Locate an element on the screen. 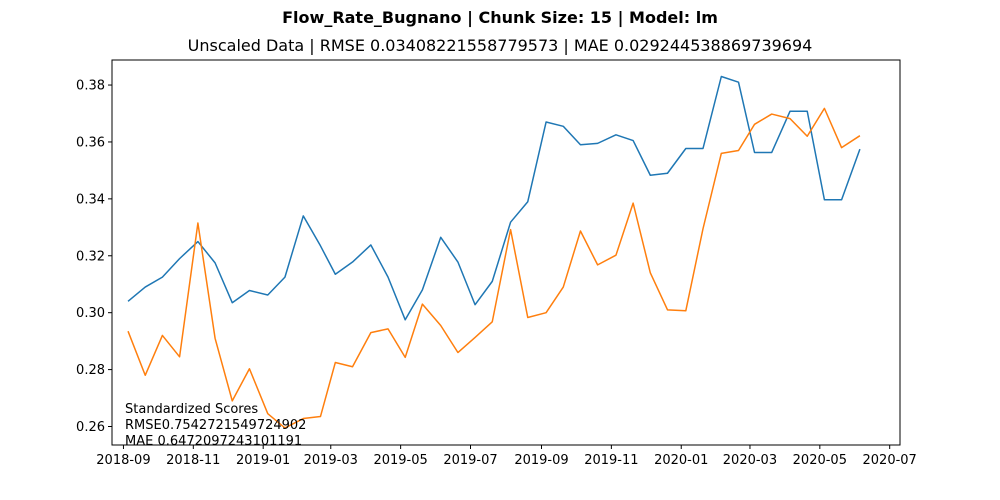  y-tick-label: 0.32 is located at coordinates (90, 256).